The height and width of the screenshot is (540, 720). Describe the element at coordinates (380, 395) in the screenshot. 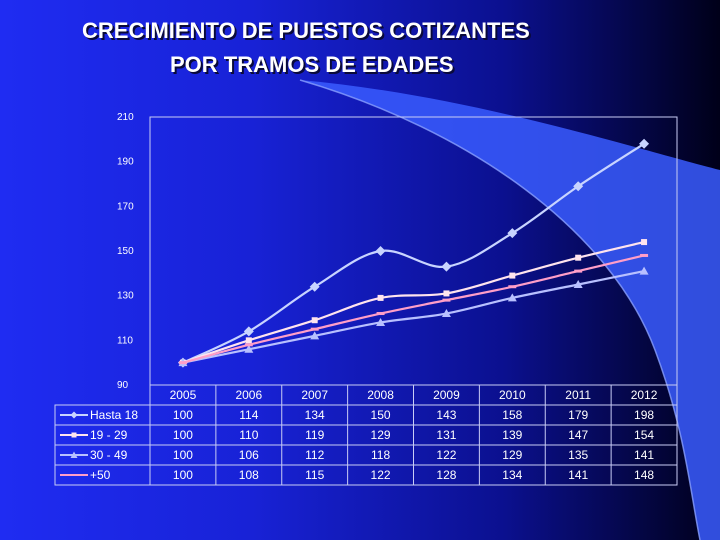

I see `x-category-label: 2008` at that location.